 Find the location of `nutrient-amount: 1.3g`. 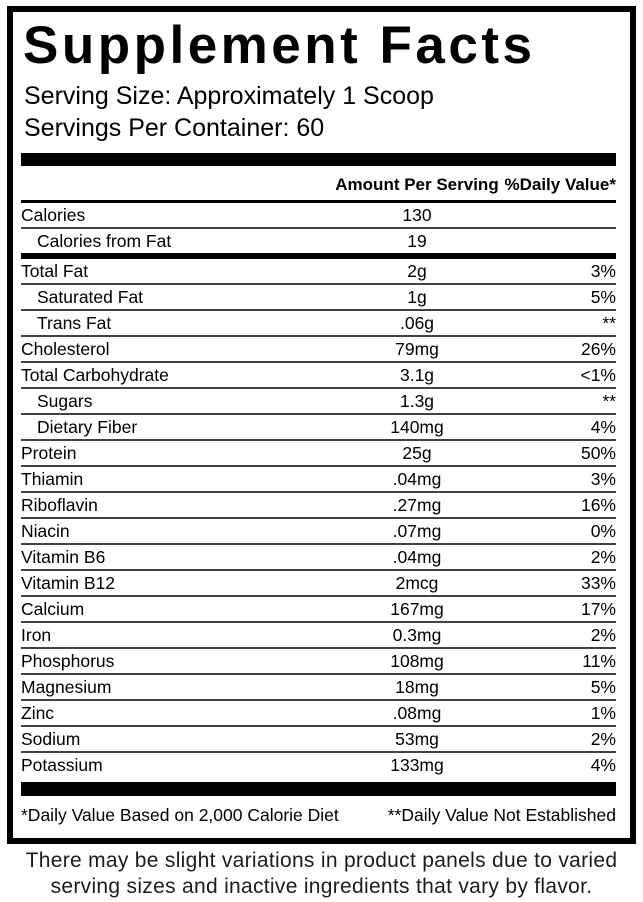

nutrient-amount: 1.3g is located at coordinates (417, 400).